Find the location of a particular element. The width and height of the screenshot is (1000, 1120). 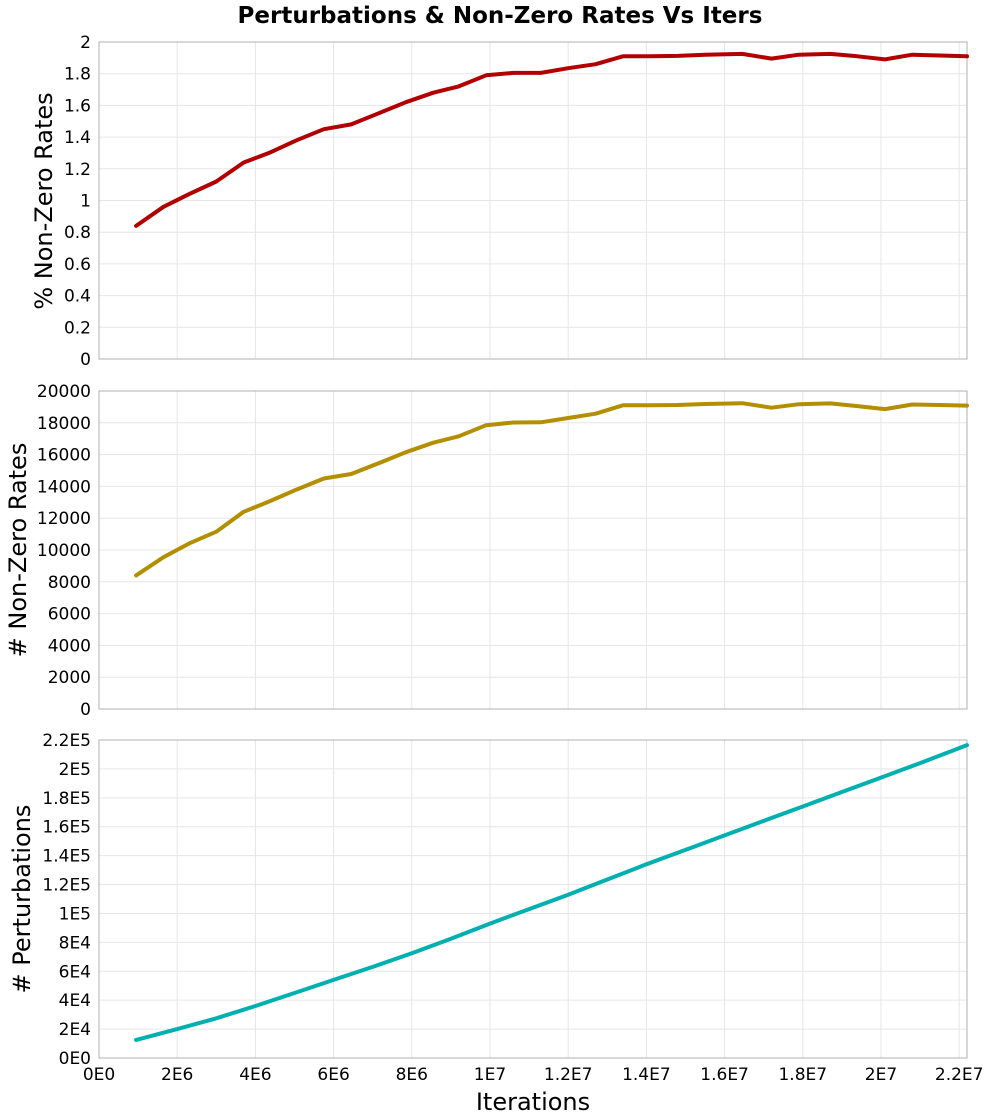

y-tick-label: 1.4 is located at coordinates (77, 138).